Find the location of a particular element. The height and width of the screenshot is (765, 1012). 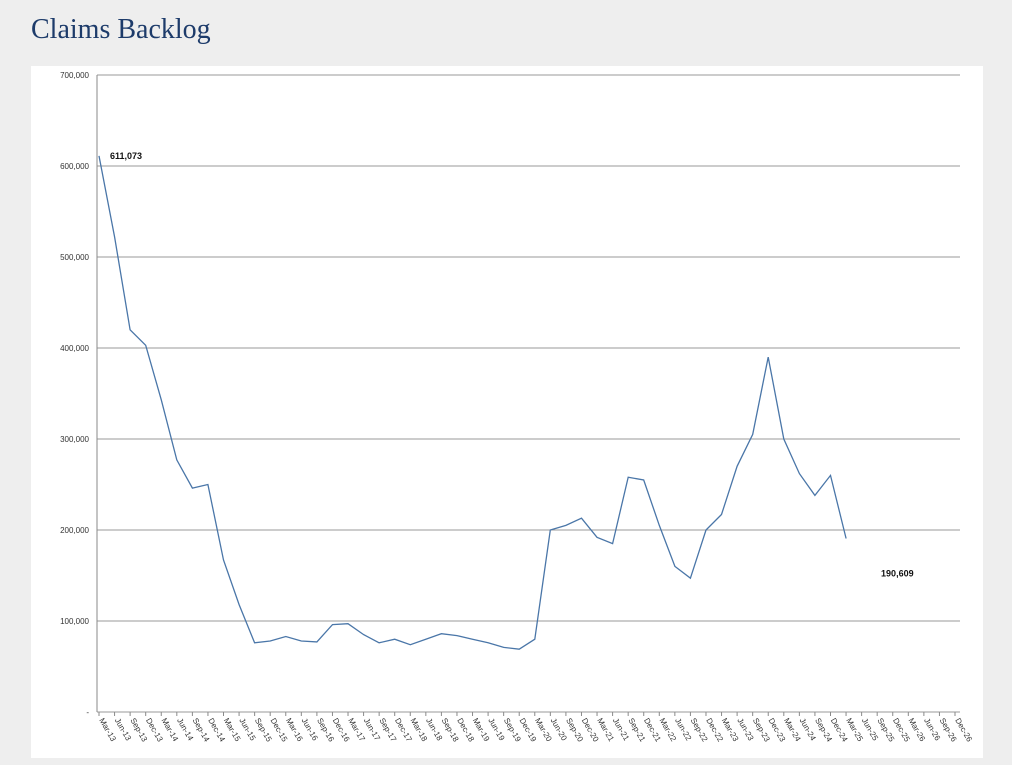

data-label: 190,609 is located at coordinates (897, 574).